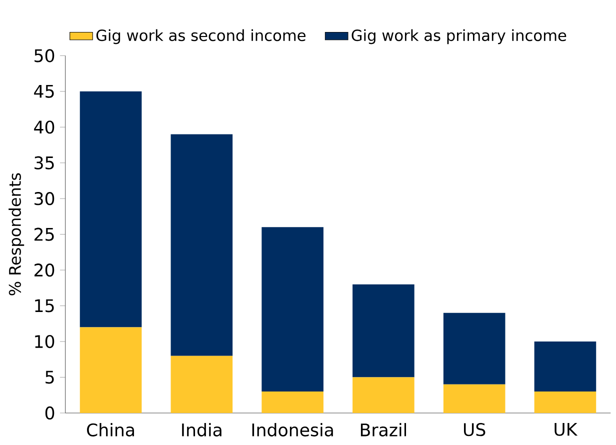 This screenshot has width=616, height=445. I want to click on y-tick-label: 35, so click(44, 163).